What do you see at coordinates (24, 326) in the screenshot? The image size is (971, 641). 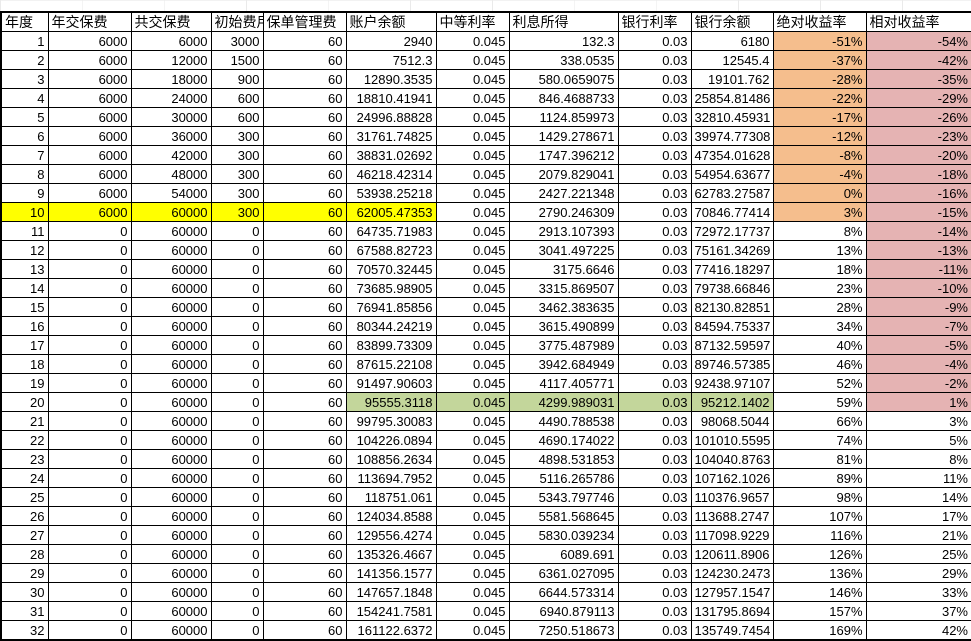 I see `cell-year: 16` at bounding box center [24, 326].